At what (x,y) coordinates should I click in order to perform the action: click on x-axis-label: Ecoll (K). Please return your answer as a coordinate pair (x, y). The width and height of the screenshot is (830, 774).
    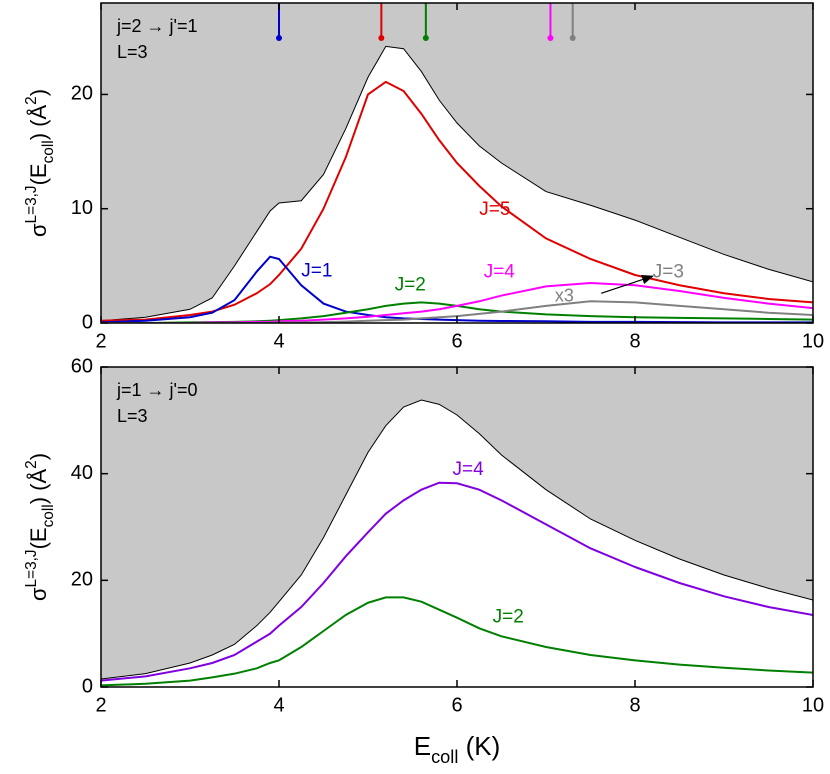
    Looking at the image, I should click on (457, 749).